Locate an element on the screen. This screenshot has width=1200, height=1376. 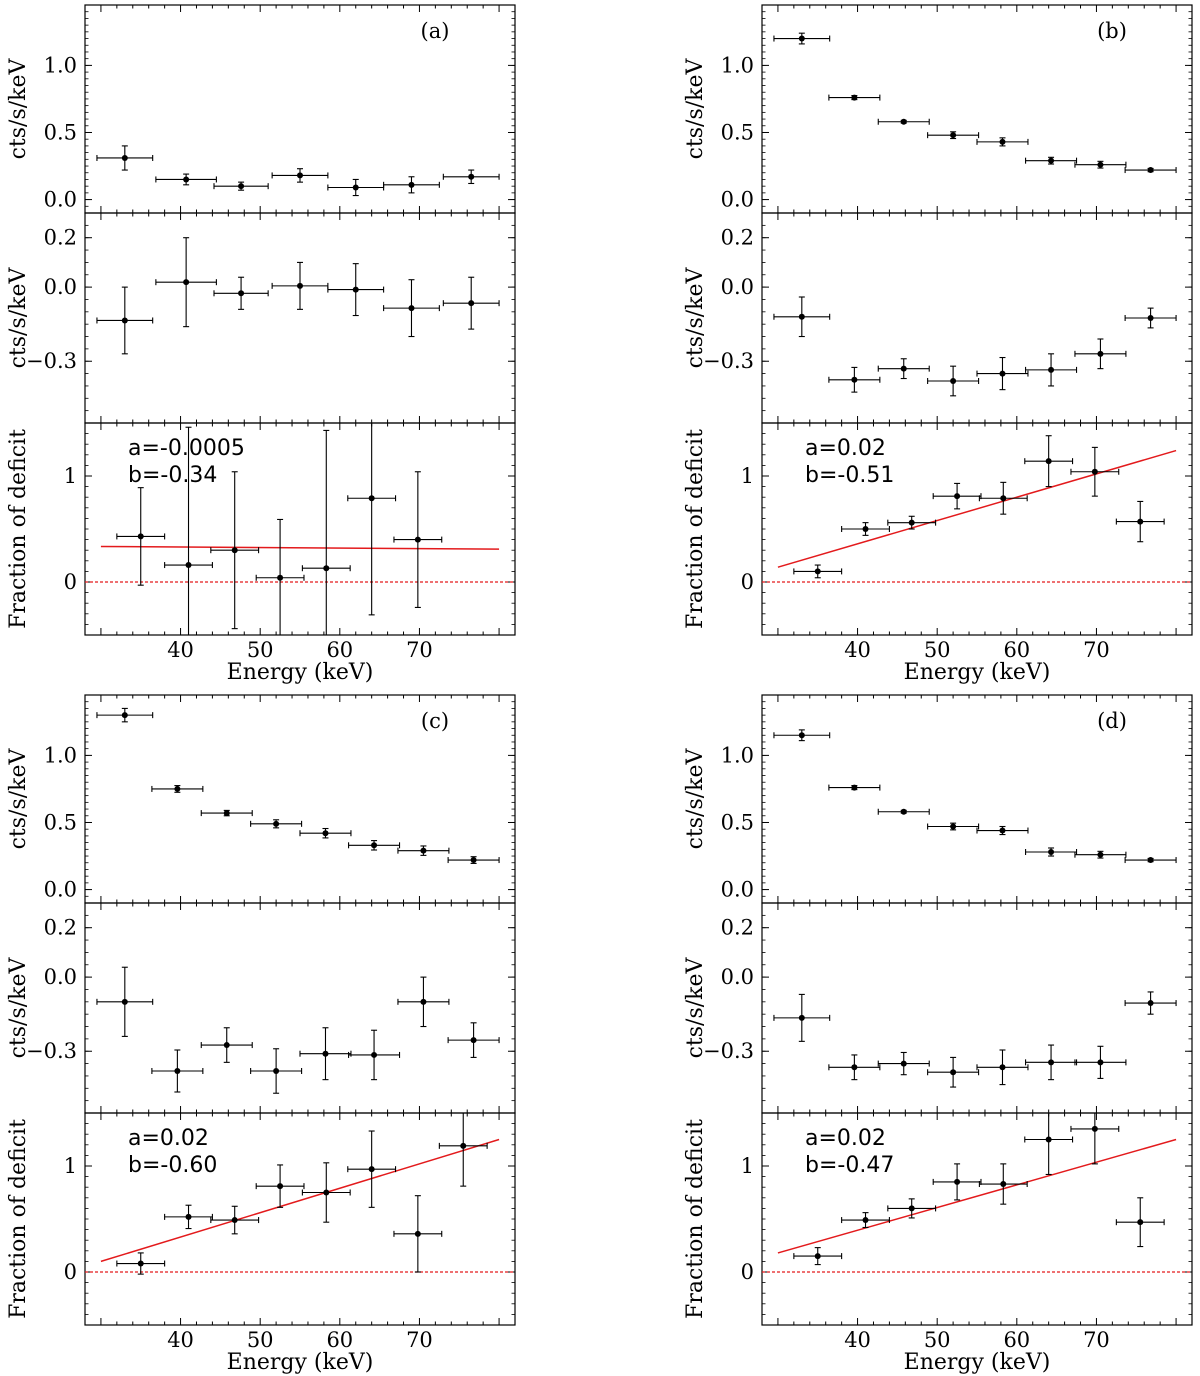
y-tick-label: 0 is located at coordinates (70, 582).